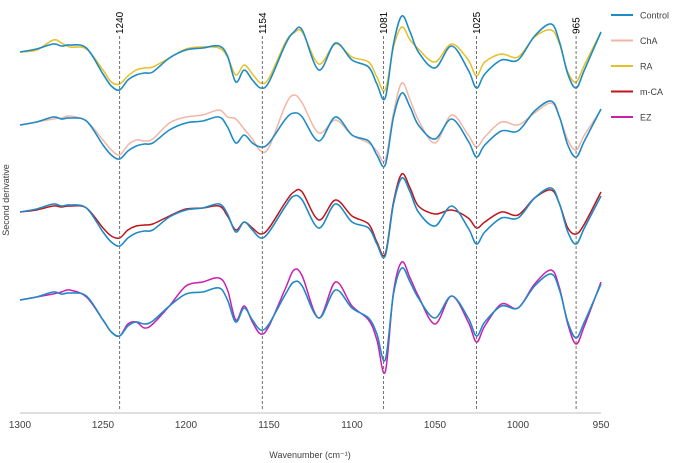 The width and height of the screenshot is (688, 463). What do you see at coordinates (577, 25) in the screenshot?
I see `peak-label-965: 965` at bounding box center [577, 25].